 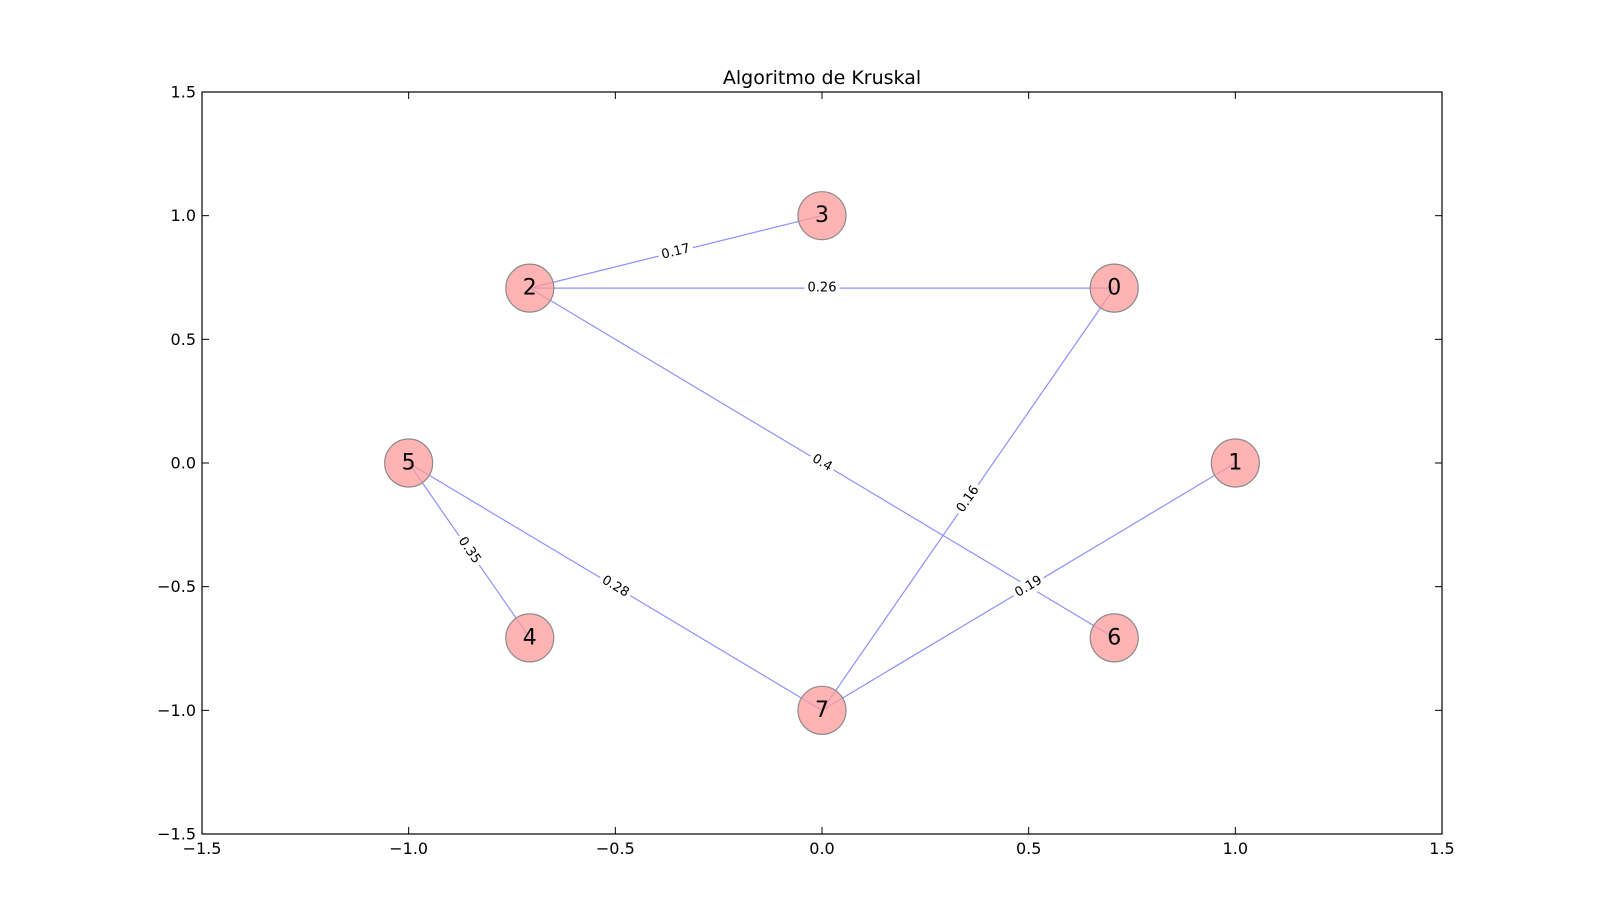 What do you see at coordinates (176, 586) in the screenshot?
I see `y-tick-label: −0.5` at bounding box center [176, 586].